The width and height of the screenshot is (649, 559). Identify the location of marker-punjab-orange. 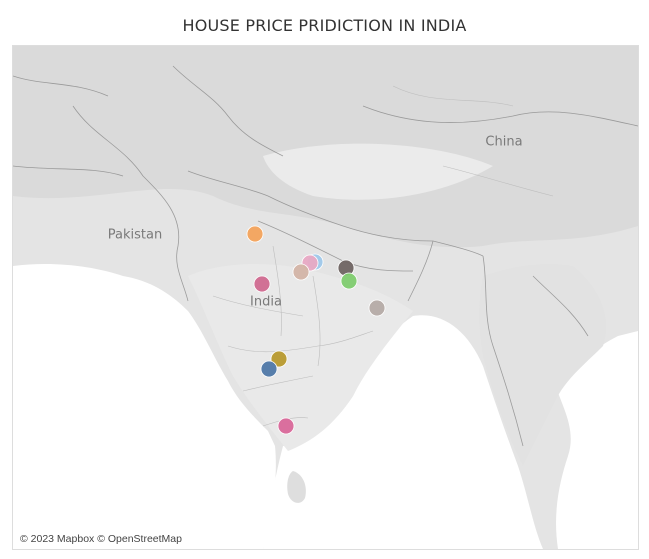
(255, 234).